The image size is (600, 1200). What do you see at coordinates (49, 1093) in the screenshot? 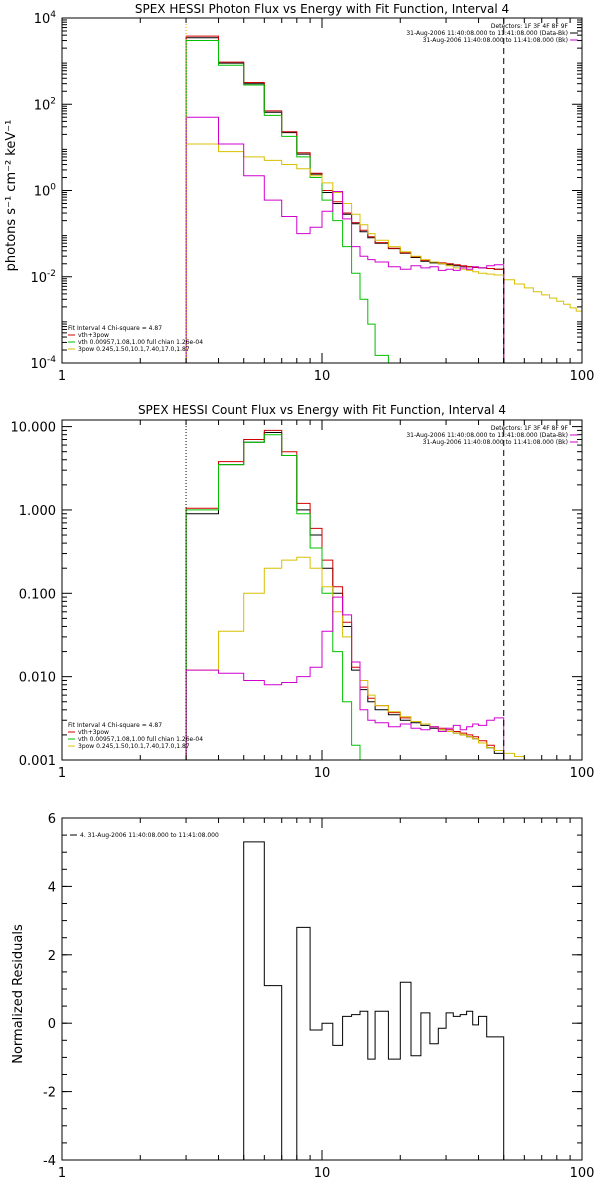
I see `y-tick-label: -2` at bounding box center [49, 1093].